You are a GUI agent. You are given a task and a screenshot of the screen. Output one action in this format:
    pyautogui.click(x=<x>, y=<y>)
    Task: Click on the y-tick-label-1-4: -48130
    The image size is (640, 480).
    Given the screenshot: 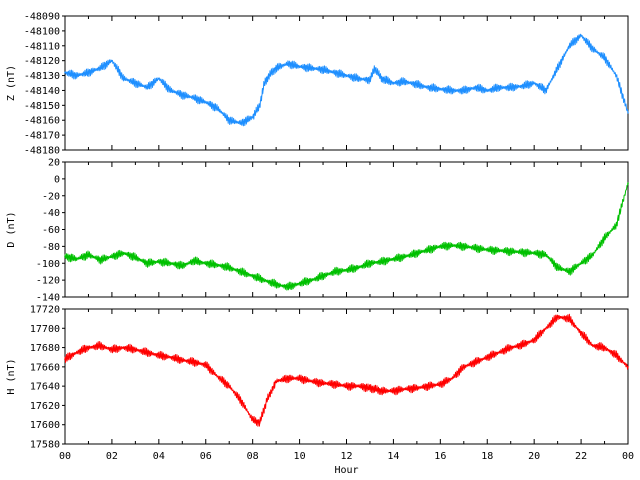 What is the action you would take?
    pyautogui.click(x=42, y=76)
    